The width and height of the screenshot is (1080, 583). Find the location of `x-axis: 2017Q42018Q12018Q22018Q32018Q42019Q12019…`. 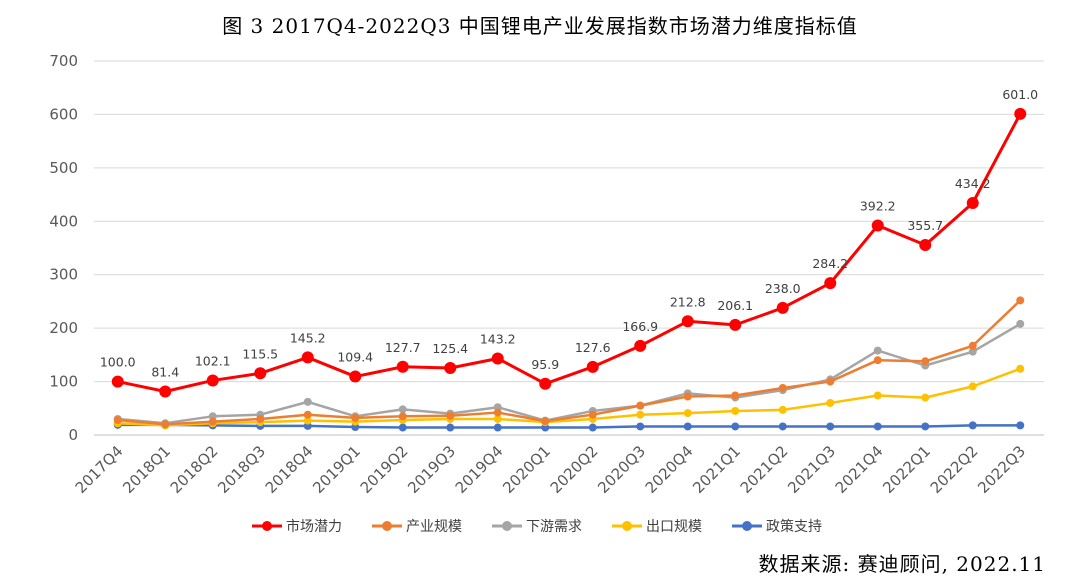

x-axis: 2017Q42018Q12018Q22018Q32018Q42019Q12019… is located at coordinates (550, 469).